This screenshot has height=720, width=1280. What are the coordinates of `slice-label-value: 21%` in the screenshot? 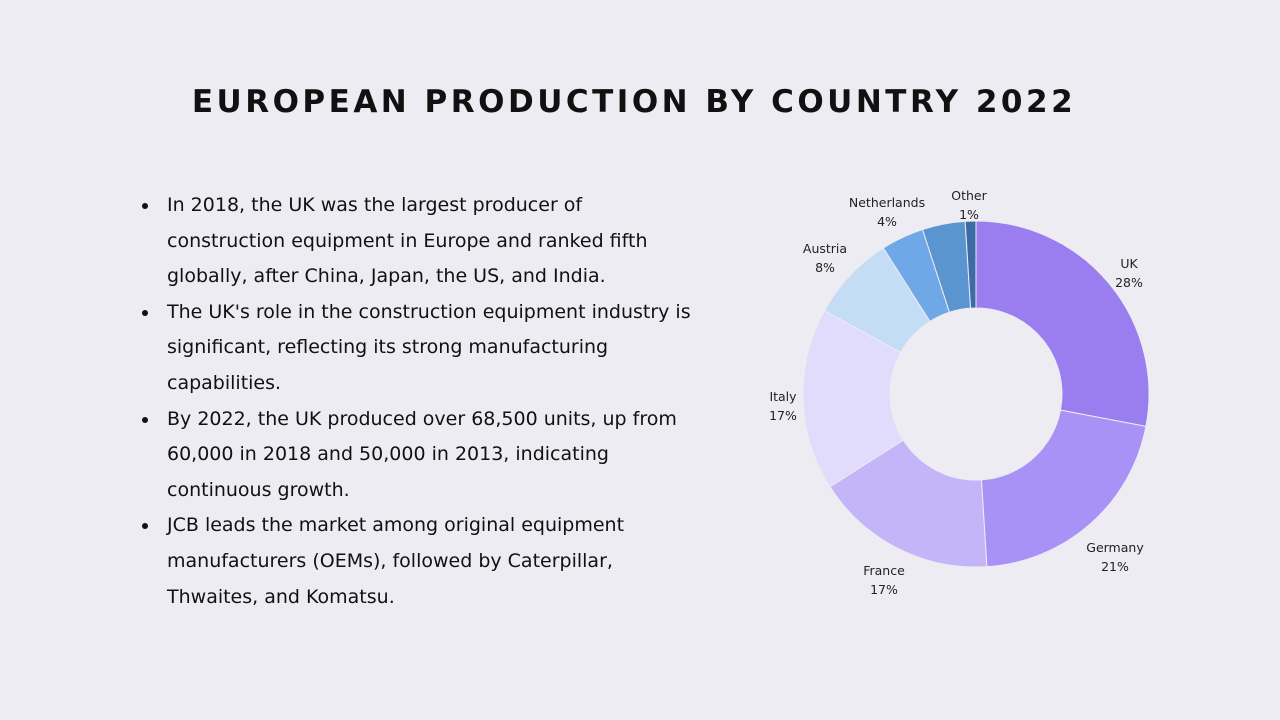 It's located at (1115, 566).